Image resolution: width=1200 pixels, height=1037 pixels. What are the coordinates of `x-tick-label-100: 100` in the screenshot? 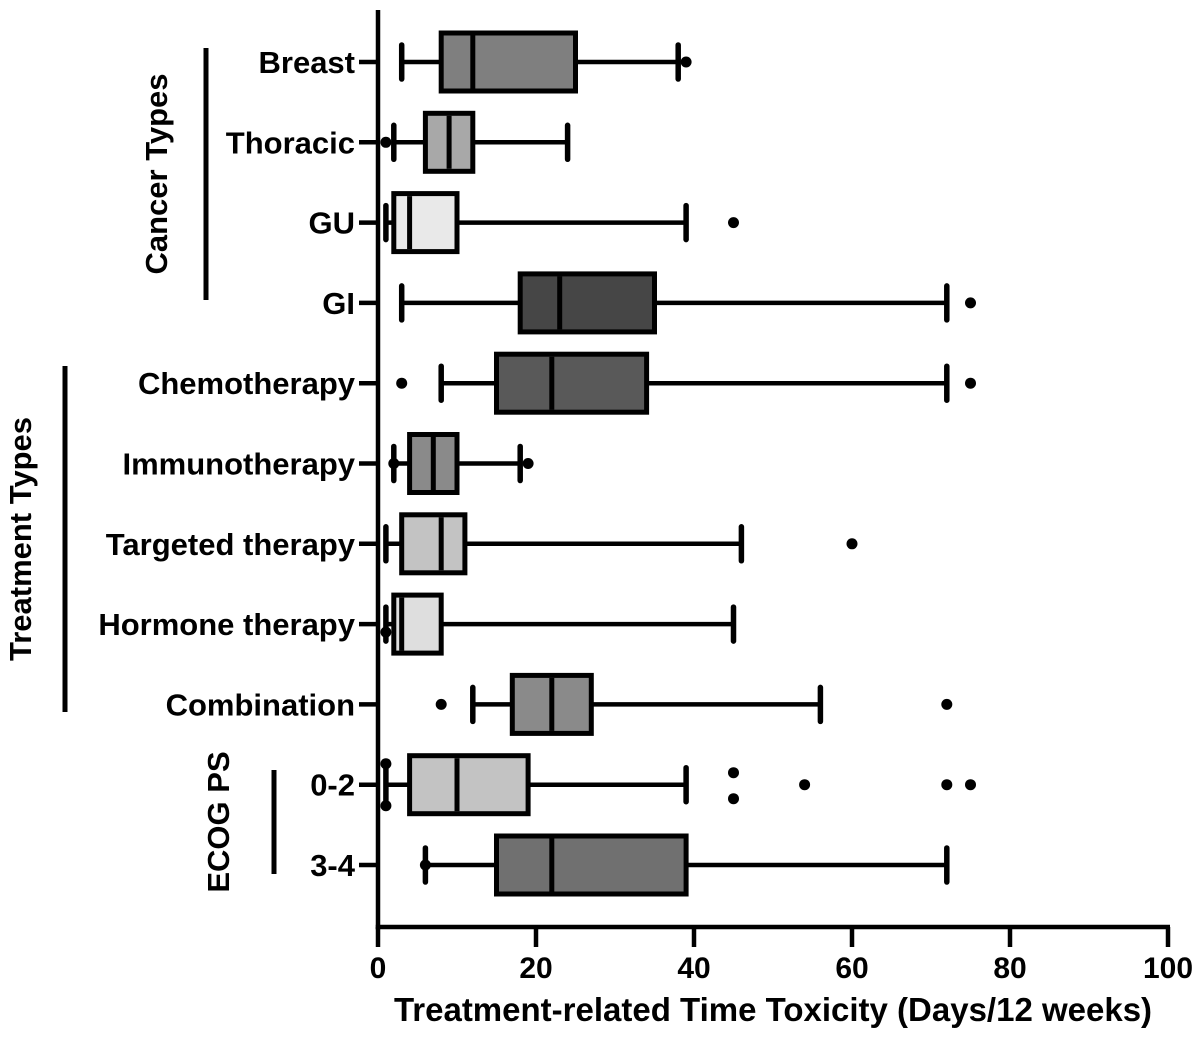 It's located at (1168, 968).